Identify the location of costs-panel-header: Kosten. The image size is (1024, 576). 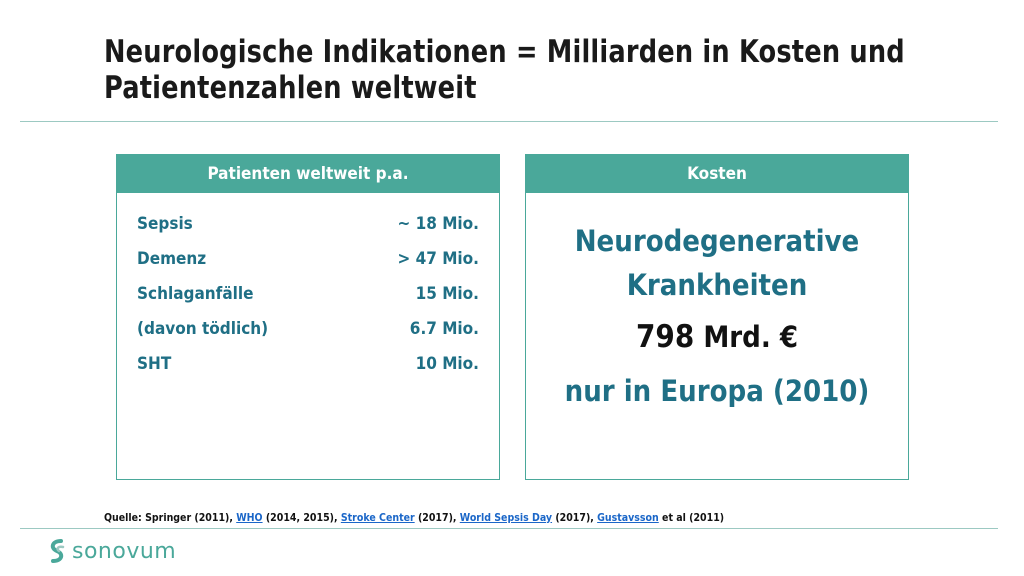
(717, 174).